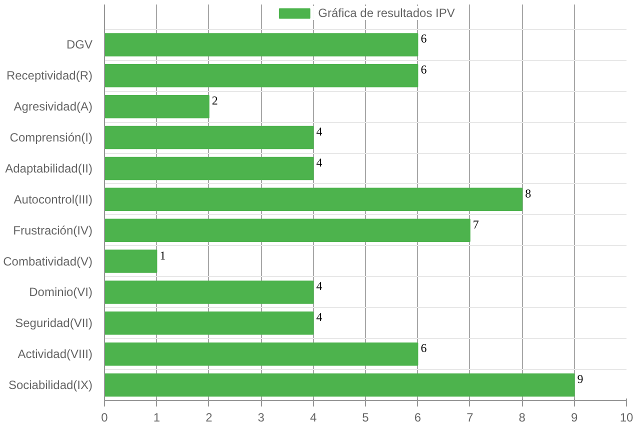 This screenshot has height=431, width=639. What do you see at coordinates (49, 75) in the screenshot?
I see `y-tick-label: Receptividad(R)` at bounding box center [49, 75].